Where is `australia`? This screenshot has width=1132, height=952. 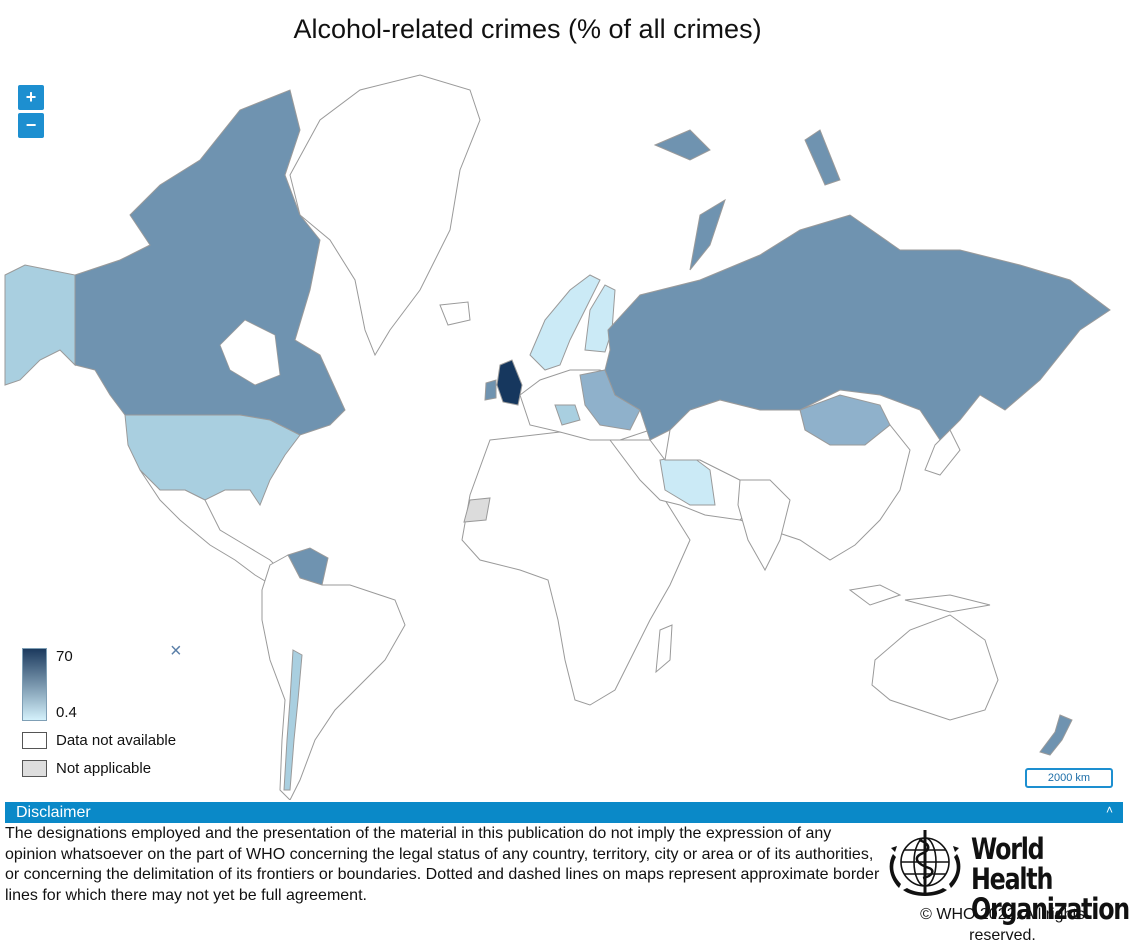 australia is located at coordinates (935, 667).